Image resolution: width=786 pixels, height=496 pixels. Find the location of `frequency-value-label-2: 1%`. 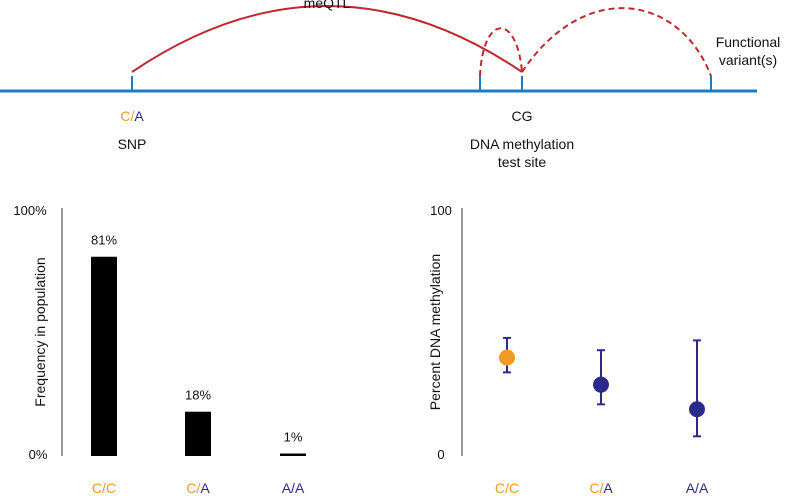

frequency-value-label-2: 1% is located at coordinates (293, 437).